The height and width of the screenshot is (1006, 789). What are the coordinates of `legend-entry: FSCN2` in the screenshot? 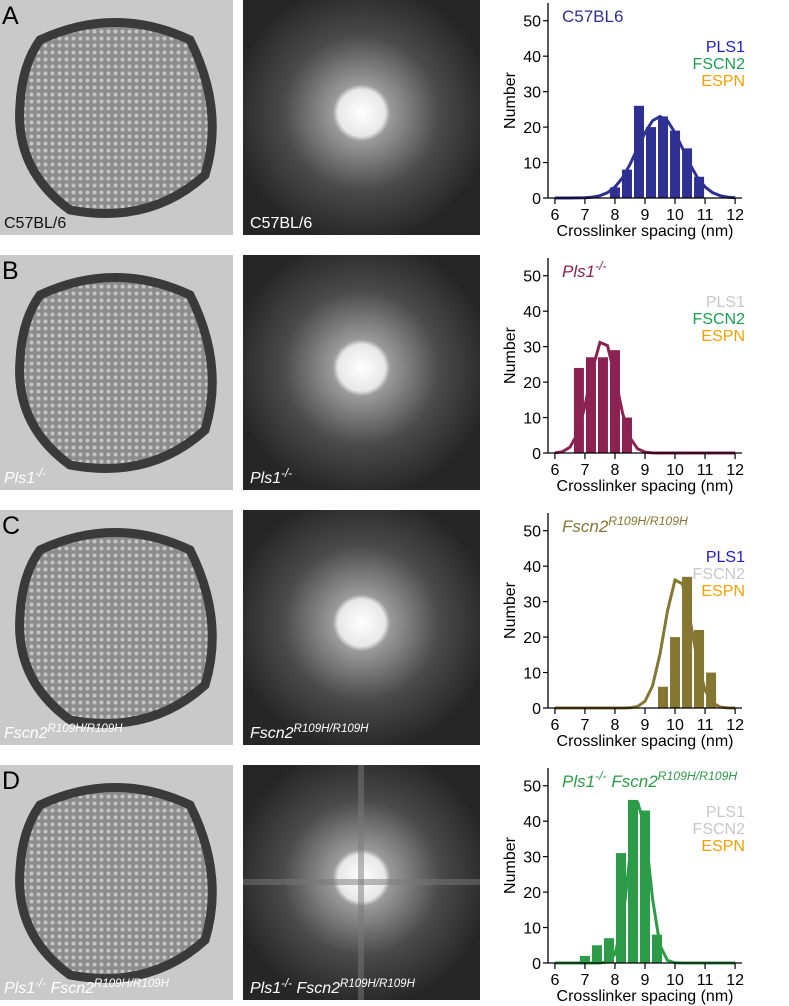 It's located at (719, 829).